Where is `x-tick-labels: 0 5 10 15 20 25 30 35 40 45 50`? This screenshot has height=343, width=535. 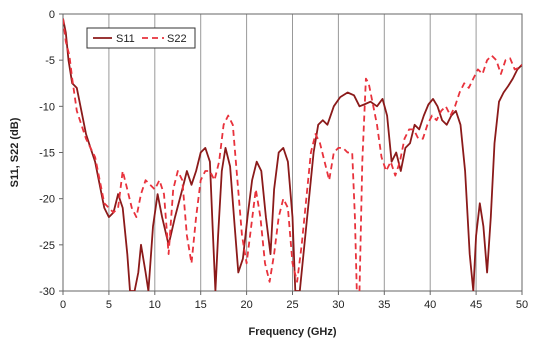 x-tick-labels: 0 5 10 15 20 25 30 35 40 45 50 is located at coordinates (294, 301).